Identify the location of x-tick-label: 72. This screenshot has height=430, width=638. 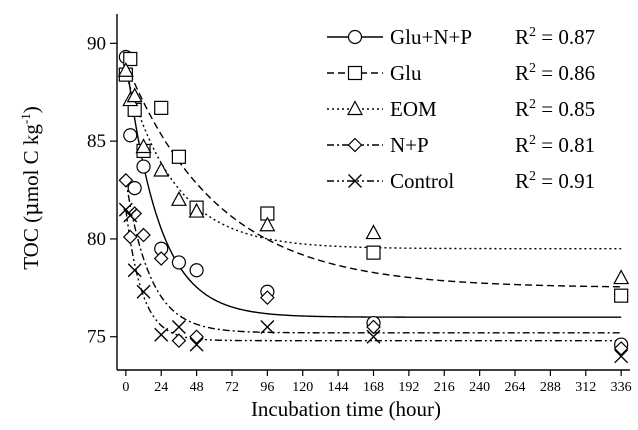
(232, 387).